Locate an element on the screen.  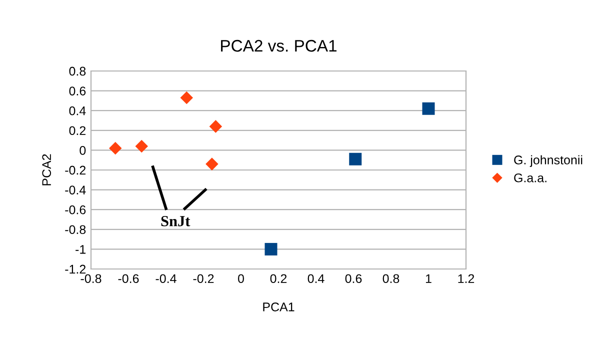
x-axis-title: PCA1 is located at coordinates (278, 307).